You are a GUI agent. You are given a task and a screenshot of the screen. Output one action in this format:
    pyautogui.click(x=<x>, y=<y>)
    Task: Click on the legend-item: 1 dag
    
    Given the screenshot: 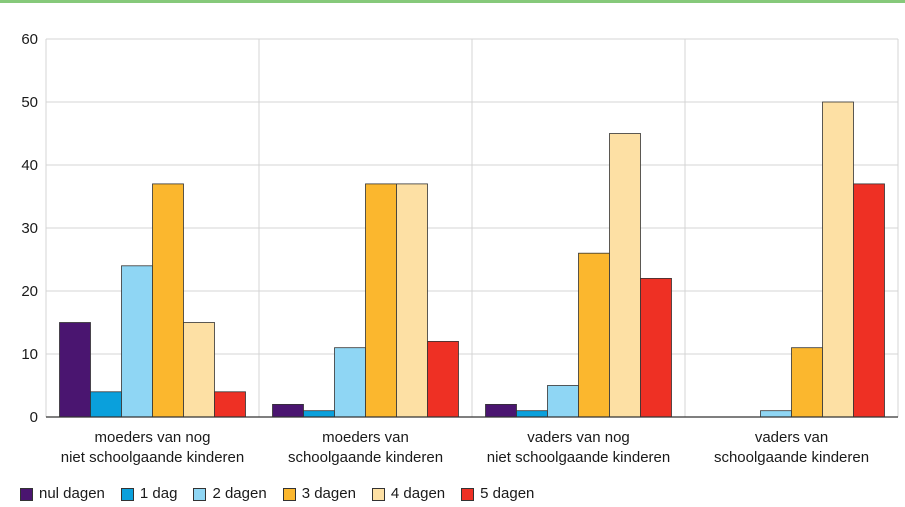 What is the action you would take?
    pyautogui.click(x=149, y=493)
    